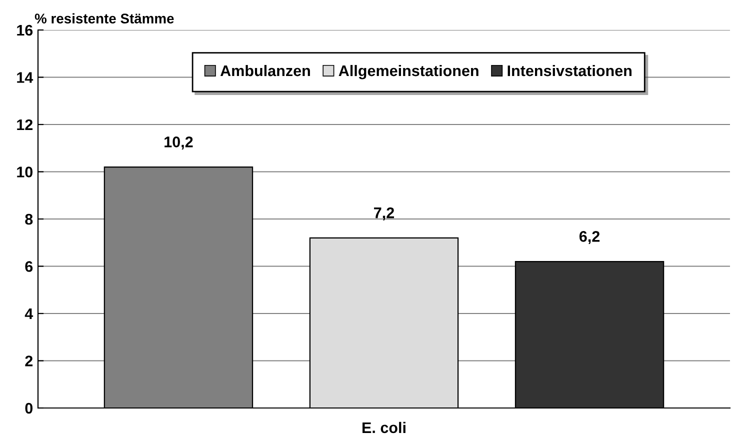 This screenshot has height=438, width=736. Describe the element at coordinates (104, 18) in the screenshot. I see `y-axis-title: % resistente Stämme` at that location.